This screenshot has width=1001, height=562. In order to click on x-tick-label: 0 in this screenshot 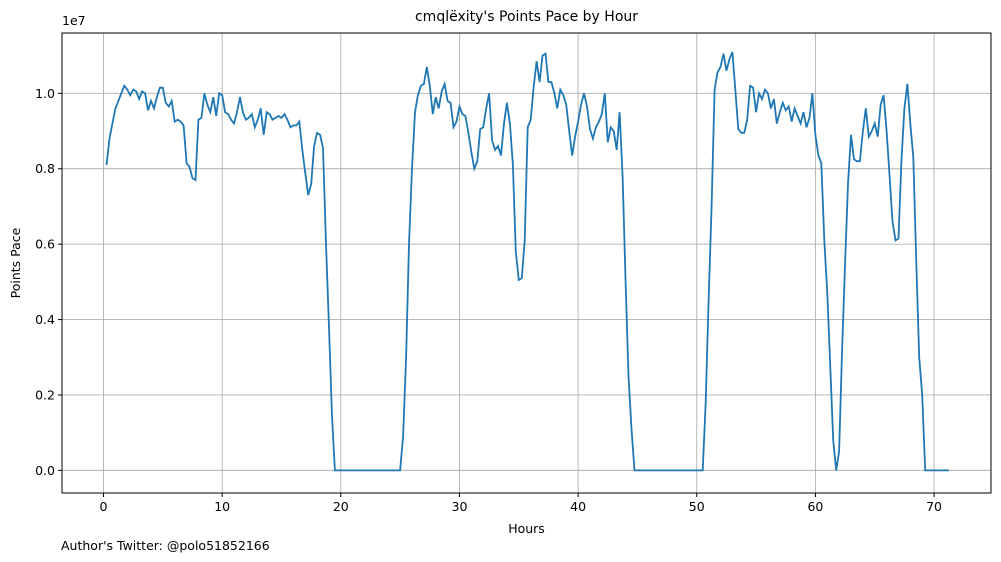, I will do `click(104, 506)`.